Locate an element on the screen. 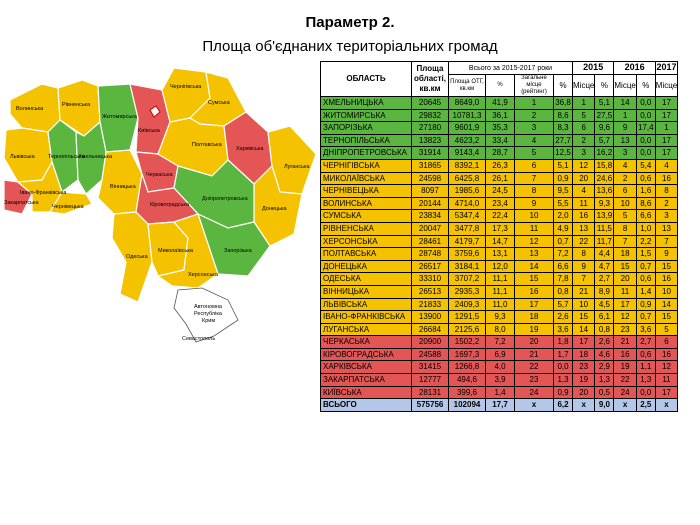  cell-name: МИКОЛАЇВСЬКА is located at coordinates (366, 178).